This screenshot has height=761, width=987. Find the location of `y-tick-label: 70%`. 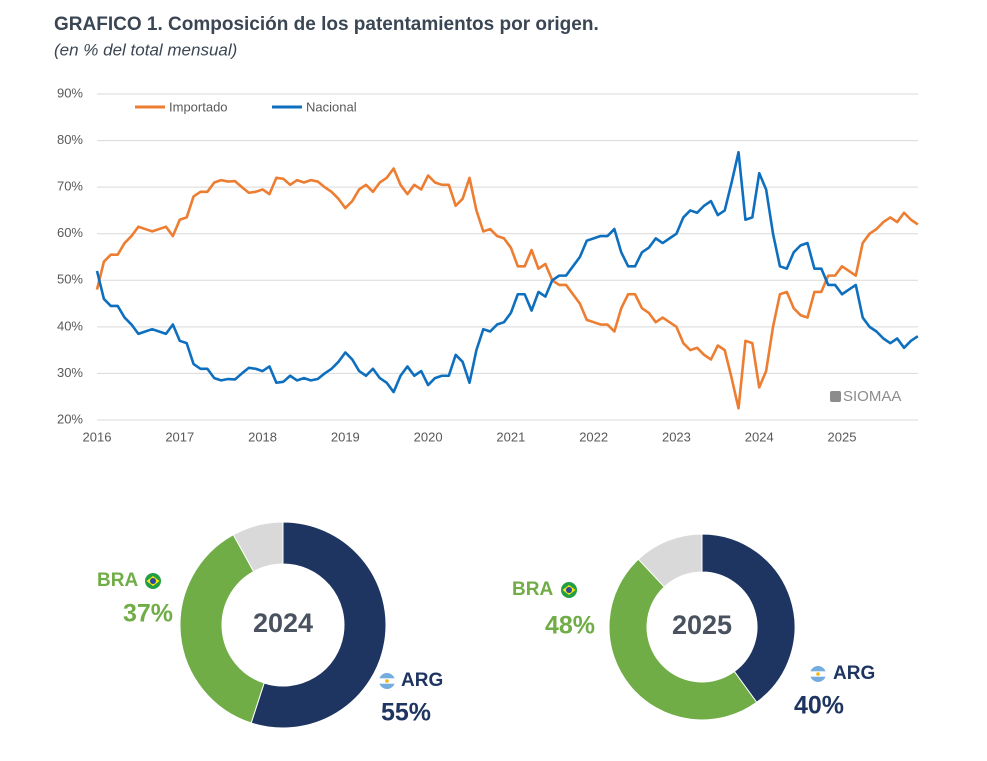

y-tick-label: 70% is located at coordinates (70, 186).